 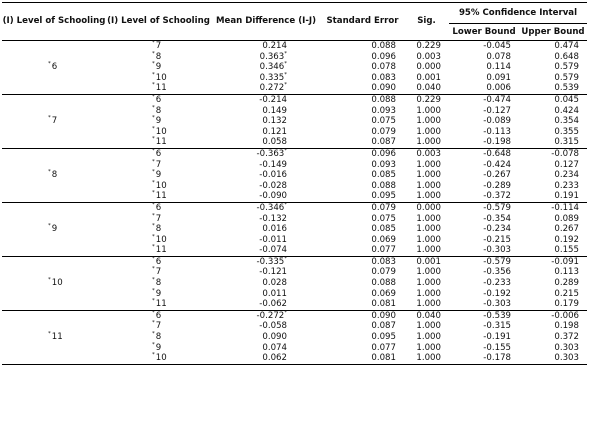 I want to click on table-row: *8 *6 -0.363* 0.096 0.003 -0.648 -0.078, so click(x=294, y=164).